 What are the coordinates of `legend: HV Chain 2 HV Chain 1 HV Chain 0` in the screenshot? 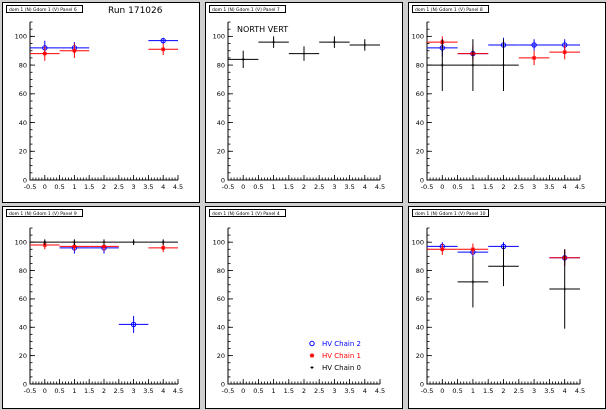 It's located at (335, 356).